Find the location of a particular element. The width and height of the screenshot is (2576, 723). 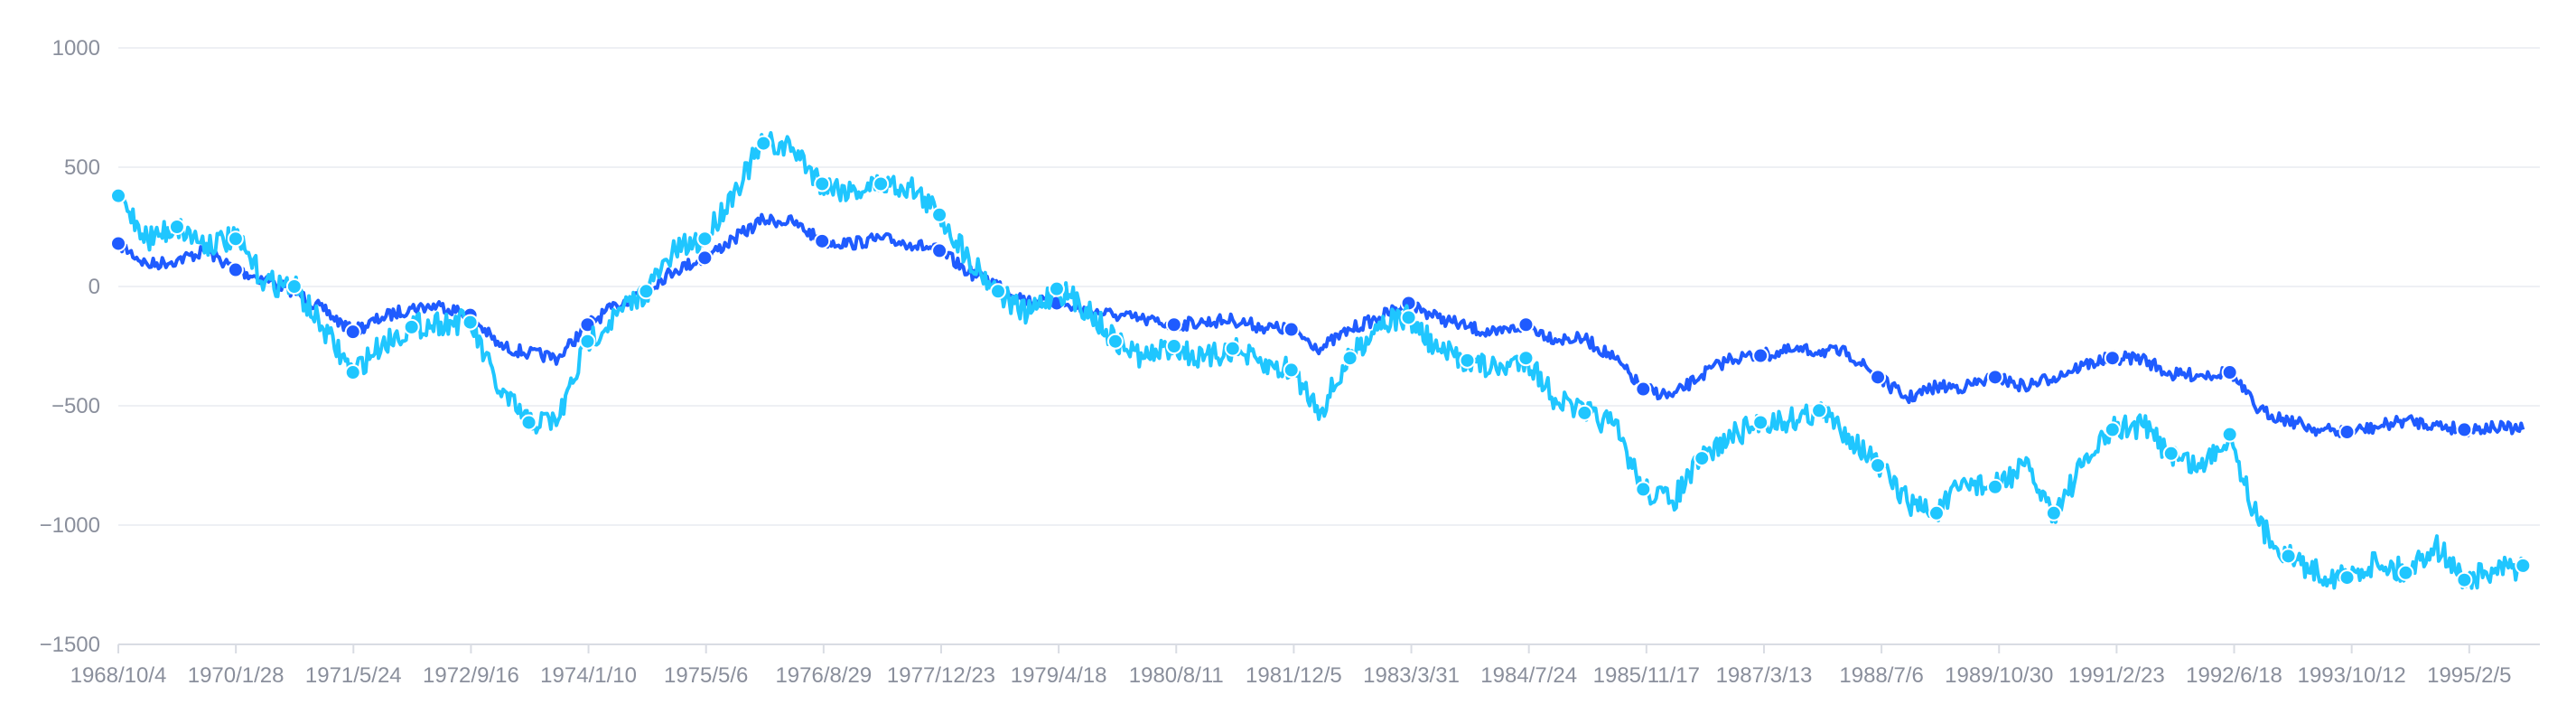

x-tick-label: 1983/3/31 is located at coordinates (1411, 675).